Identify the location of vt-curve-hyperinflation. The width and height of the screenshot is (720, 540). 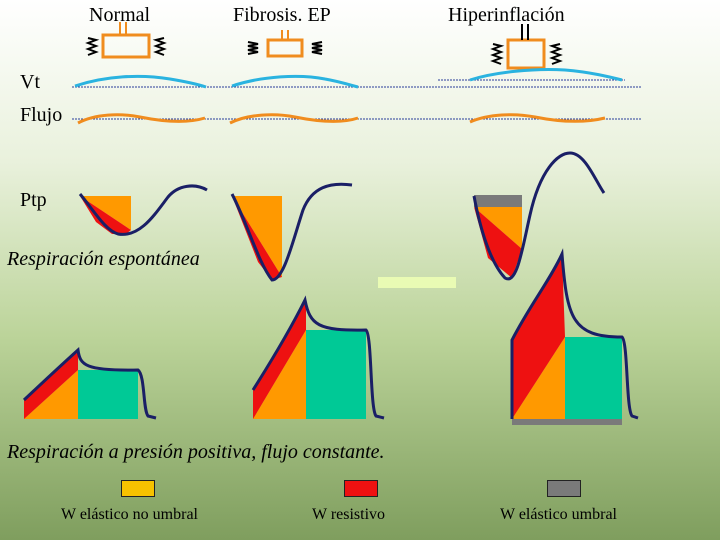
(546, 75).